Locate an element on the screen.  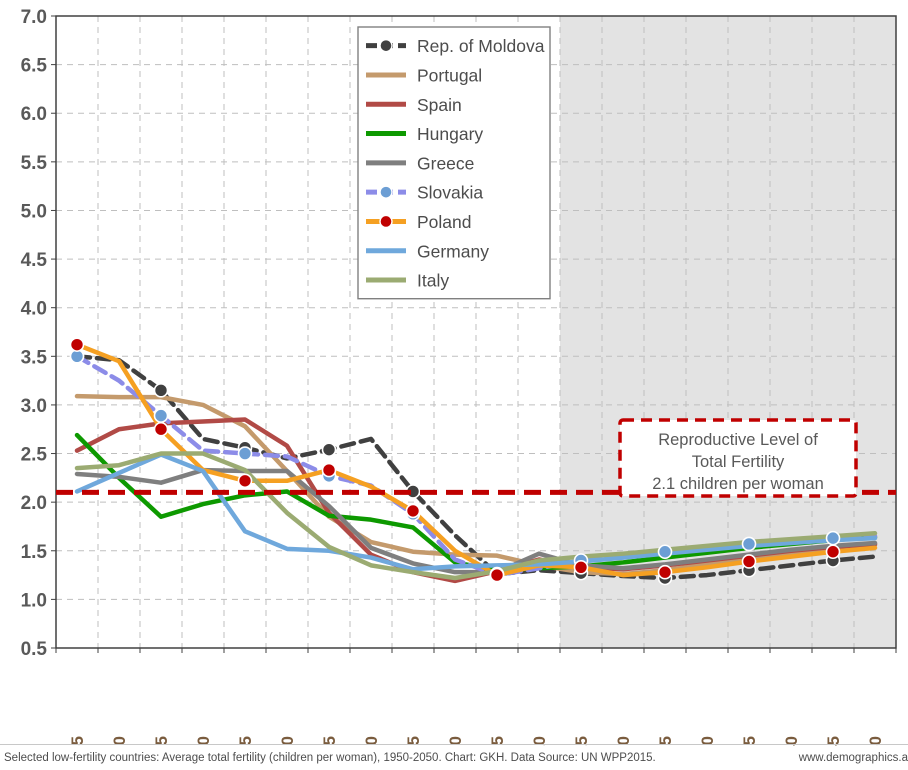
y-axis-tick-label: 0.5 is located at coordinates (34, 649).